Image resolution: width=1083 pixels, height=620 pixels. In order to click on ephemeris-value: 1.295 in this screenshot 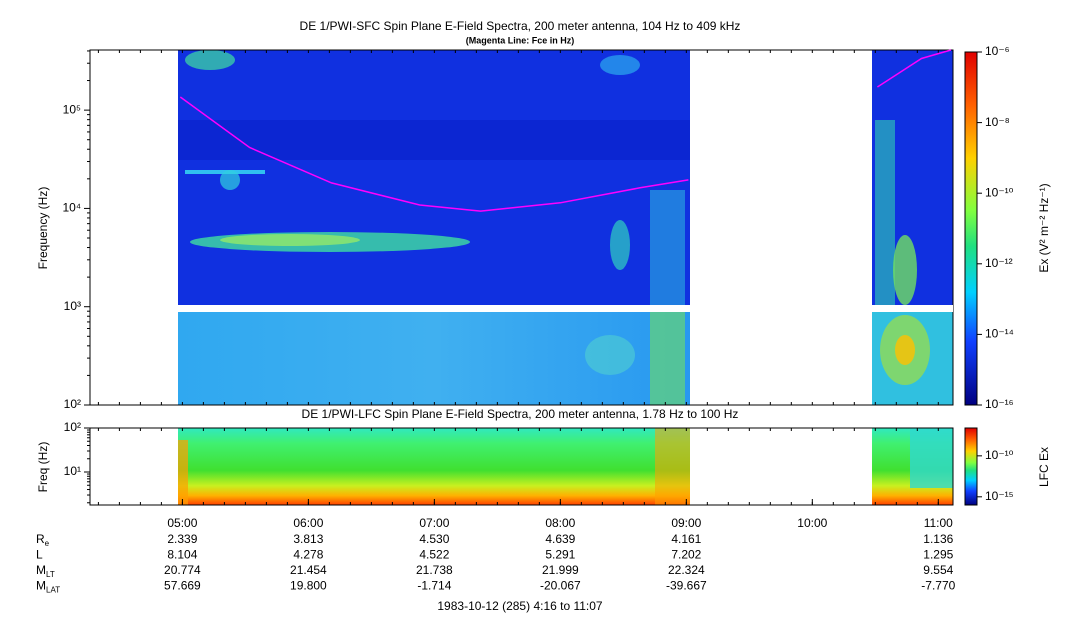, I will do `click(938, 555)`.